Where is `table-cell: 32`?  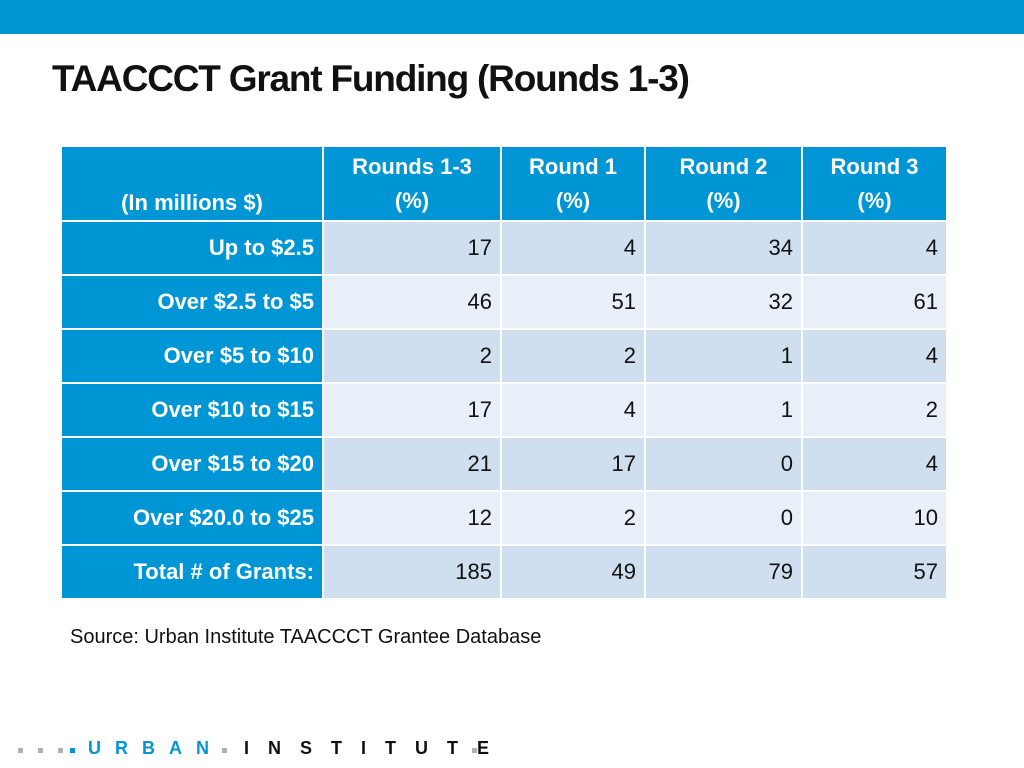 table-cell: 32 is located at coordinates (723, 302).